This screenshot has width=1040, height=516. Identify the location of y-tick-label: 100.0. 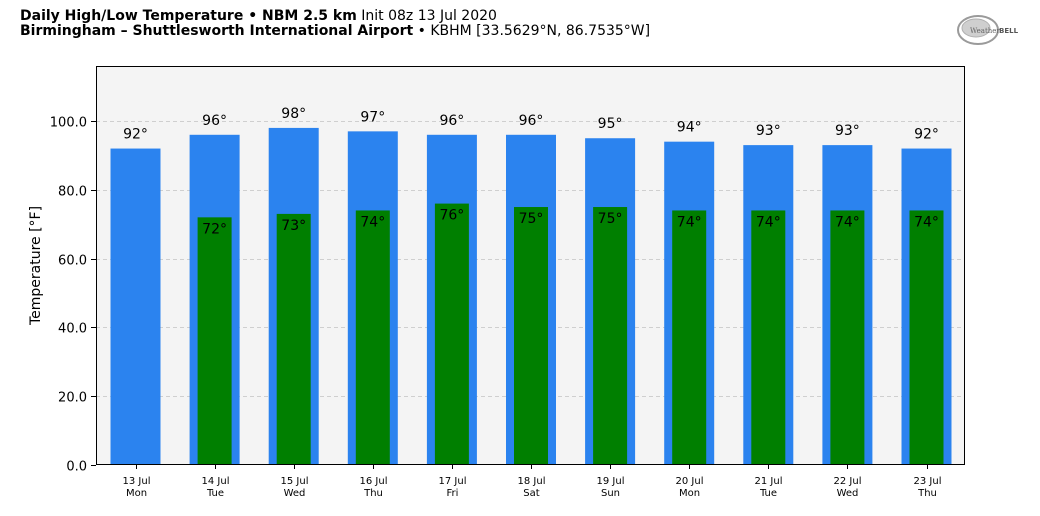
(68, 123).